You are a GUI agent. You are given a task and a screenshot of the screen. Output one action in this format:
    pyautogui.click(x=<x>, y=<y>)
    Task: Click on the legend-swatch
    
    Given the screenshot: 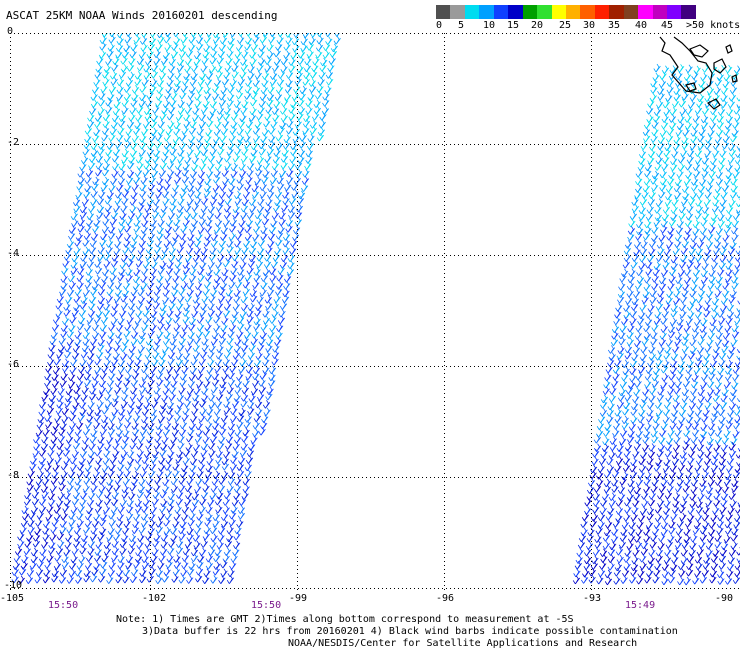 What is the action you would take?
    pyautogui.click(x=616, y=12)
    